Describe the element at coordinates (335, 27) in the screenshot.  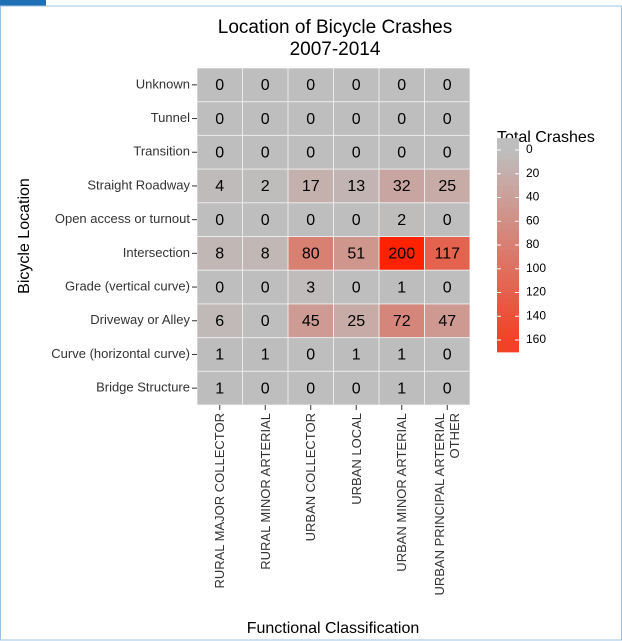
I see `chart-title: Location of Bicycle Crashes` at that location.